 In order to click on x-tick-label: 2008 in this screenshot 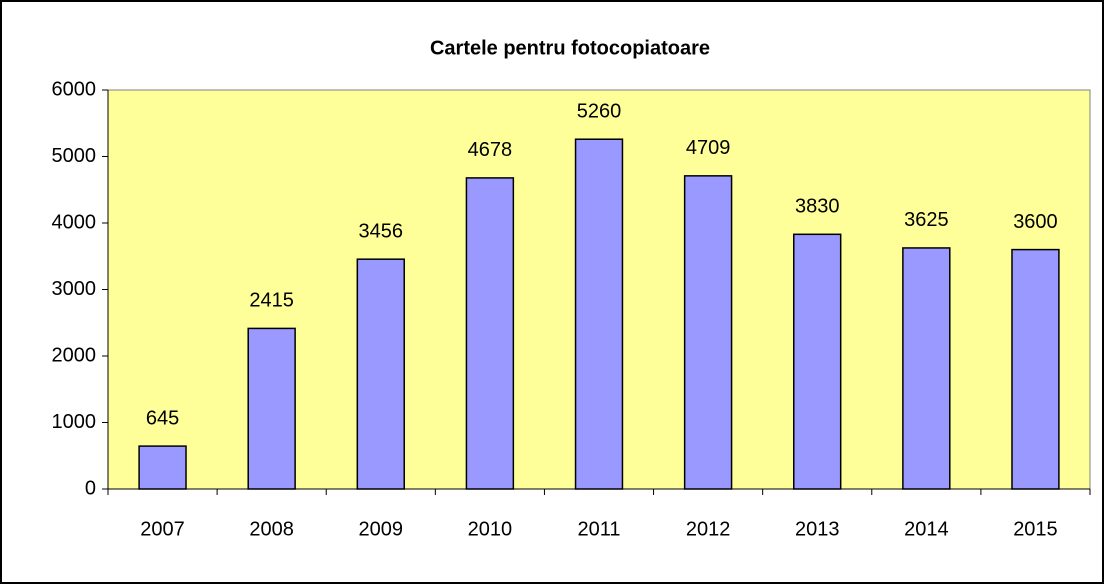, I will do `click(271, 529)`.